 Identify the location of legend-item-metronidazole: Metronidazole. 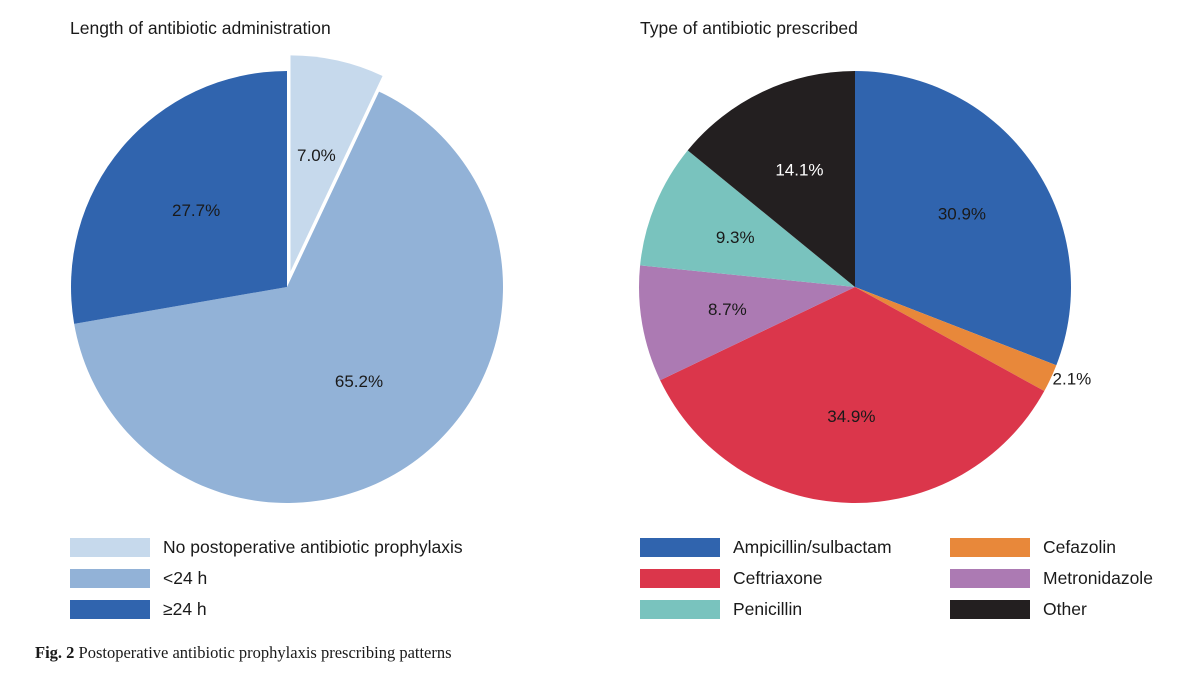
(1051, 578).